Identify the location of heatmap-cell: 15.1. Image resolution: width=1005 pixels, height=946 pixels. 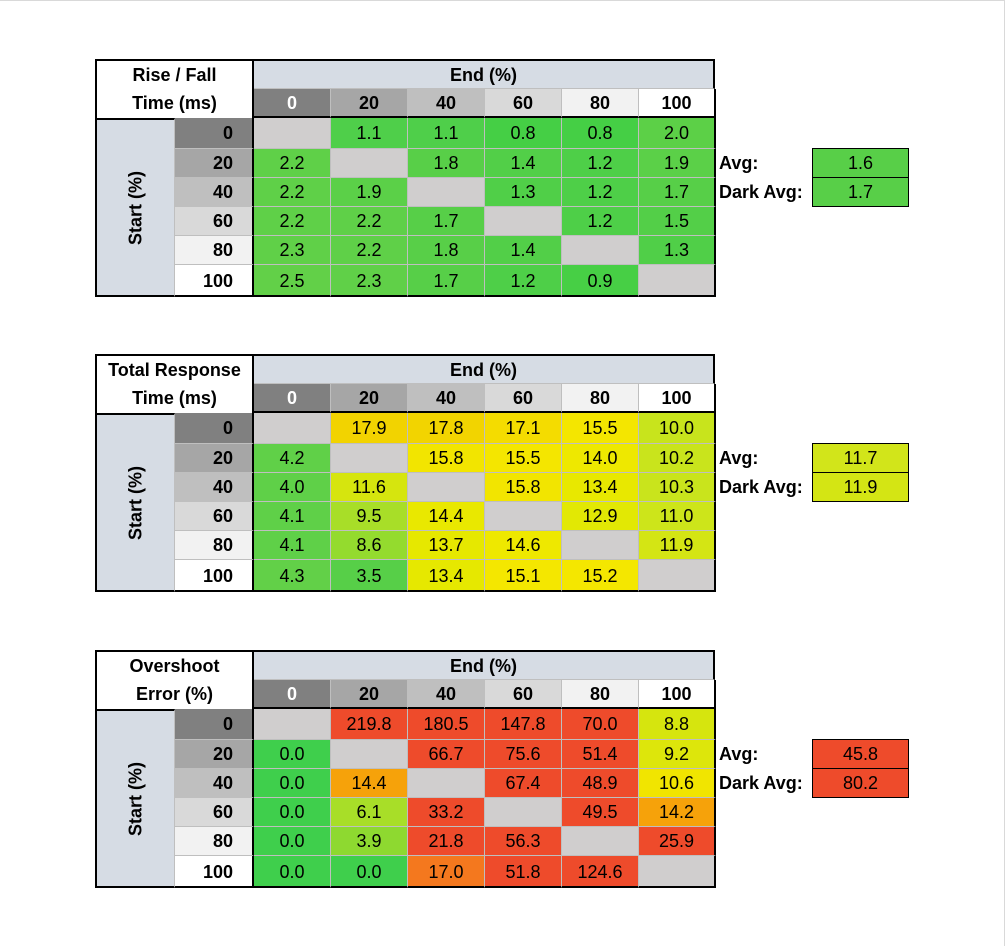
(523, 576).